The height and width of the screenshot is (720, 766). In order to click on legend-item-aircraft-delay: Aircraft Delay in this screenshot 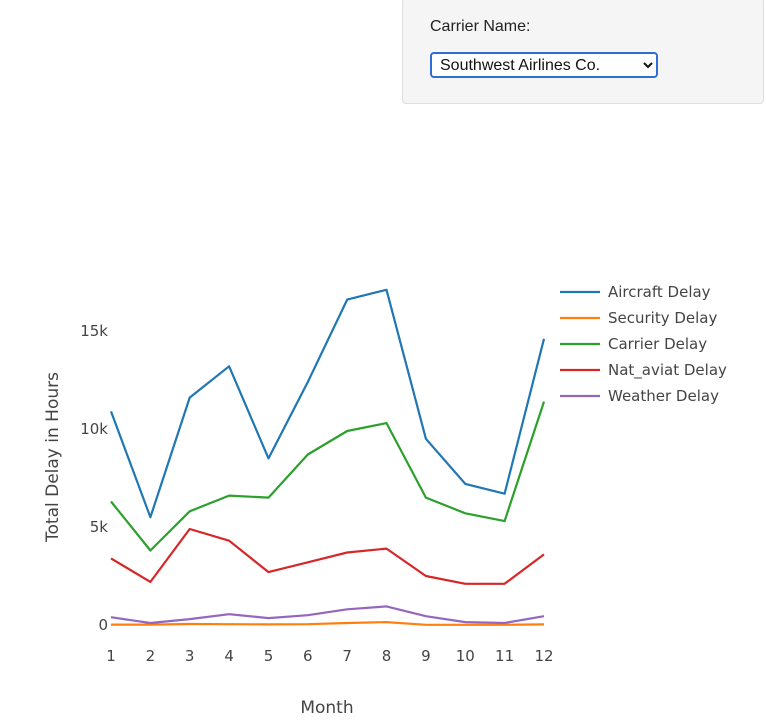, I will do `click(635, 292)`.